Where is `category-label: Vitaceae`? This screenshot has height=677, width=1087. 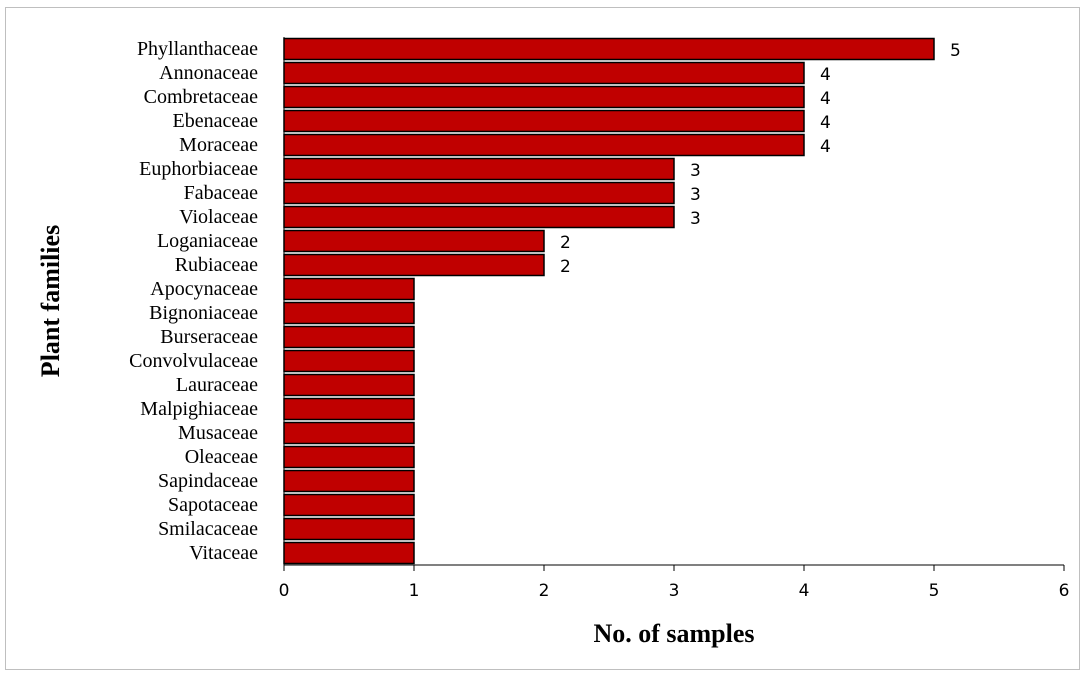
category-label: Vitaceae is located at coordinates (223, 553).